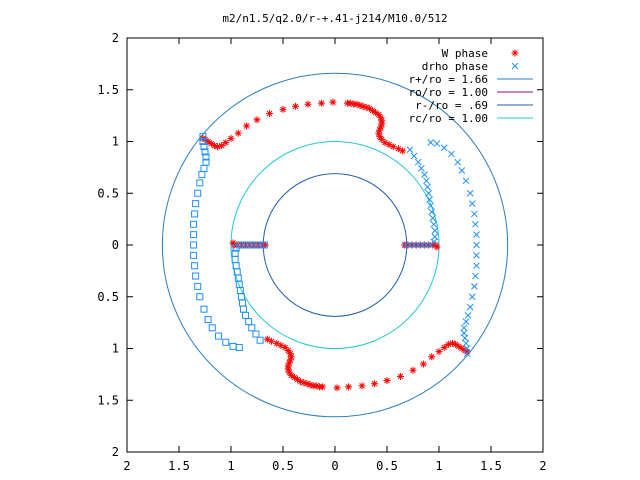 This screenshot has height=480, width=640. Describe the element at coordinates (108, 193) in the screenshot. I see `y-tick-label: 0.5` at that location.